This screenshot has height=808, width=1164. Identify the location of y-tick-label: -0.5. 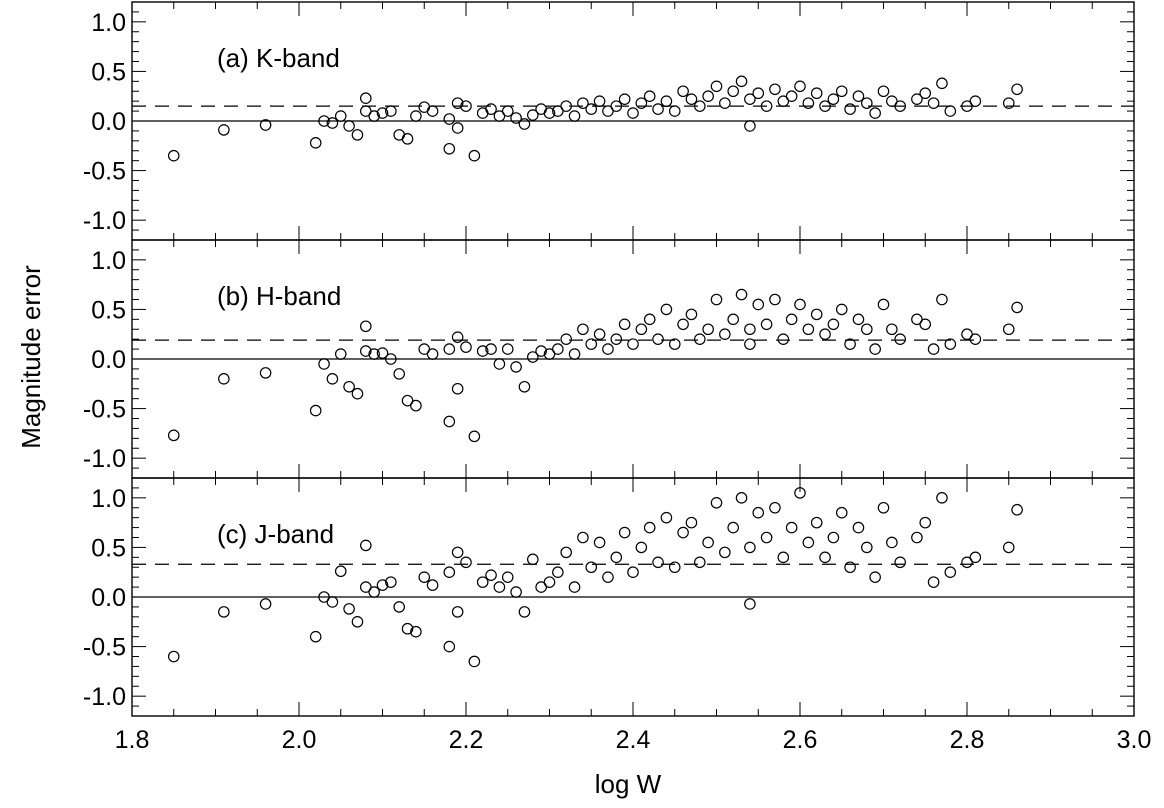
(104, 648).